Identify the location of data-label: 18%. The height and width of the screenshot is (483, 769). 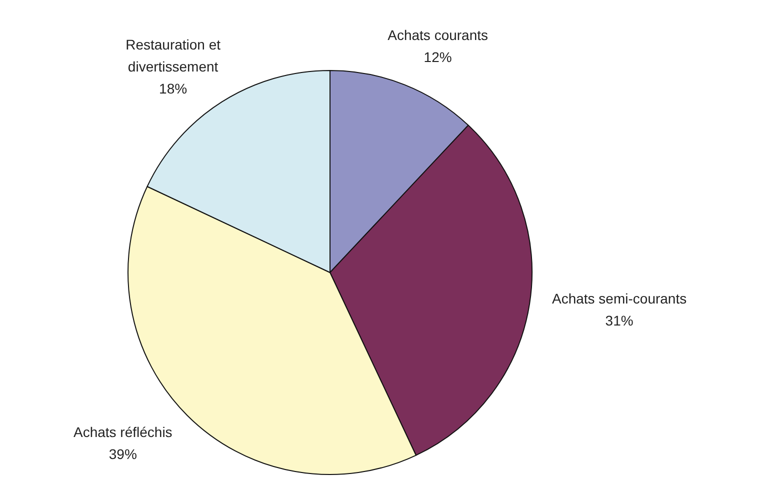
(173, 88).